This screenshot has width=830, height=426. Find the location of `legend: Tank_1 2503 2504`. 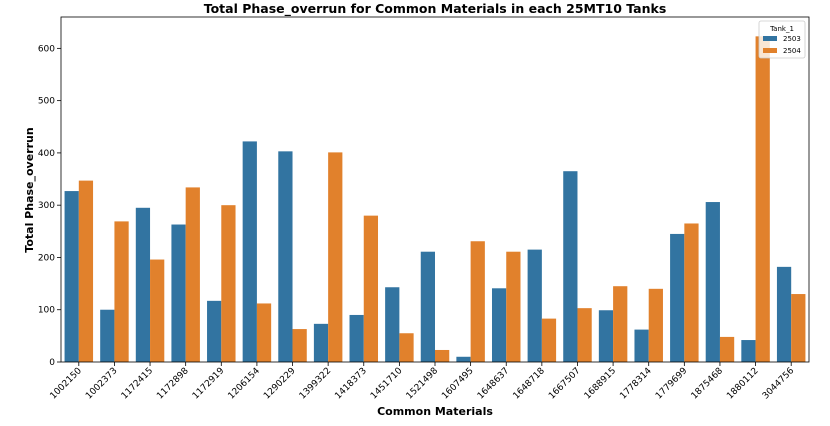

legend: Tank_1 2503 2504 is located at coordinates (782, 39).